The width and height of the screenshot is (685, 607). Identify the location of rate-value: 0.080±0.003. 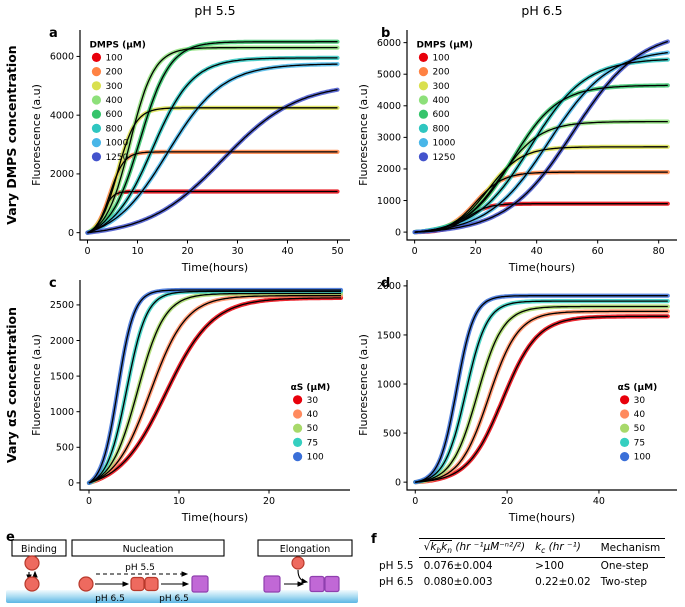
(458, 582).